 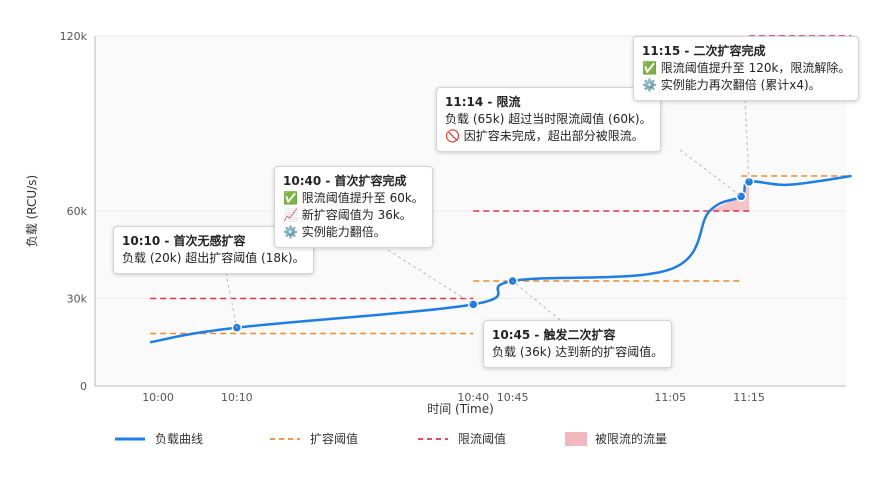 What do you see at coordinates (731, 85) in the screenshot?
I see `callout-line: ⚙️ 实例能力再次翻倍 (累计x4)。` at bounding box center [731, 85].